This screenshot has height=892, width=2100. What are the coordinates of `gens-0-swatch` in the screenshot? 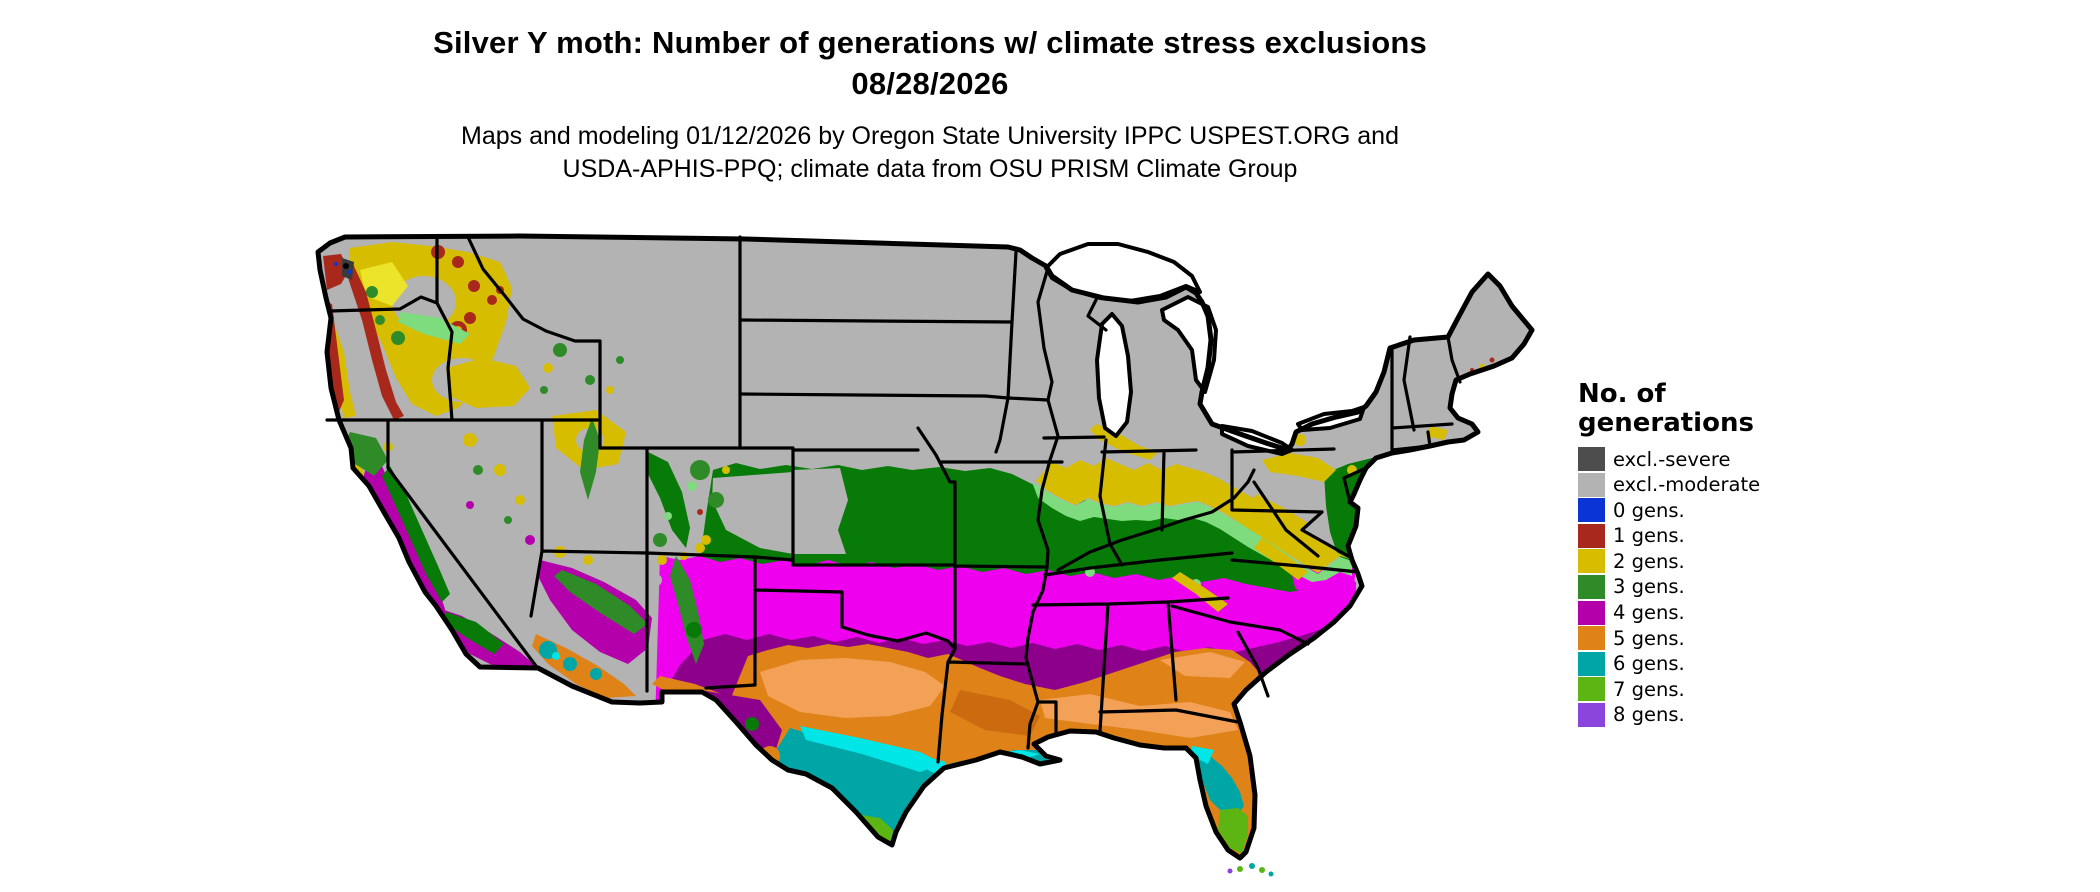 It's located at (1591, 510).